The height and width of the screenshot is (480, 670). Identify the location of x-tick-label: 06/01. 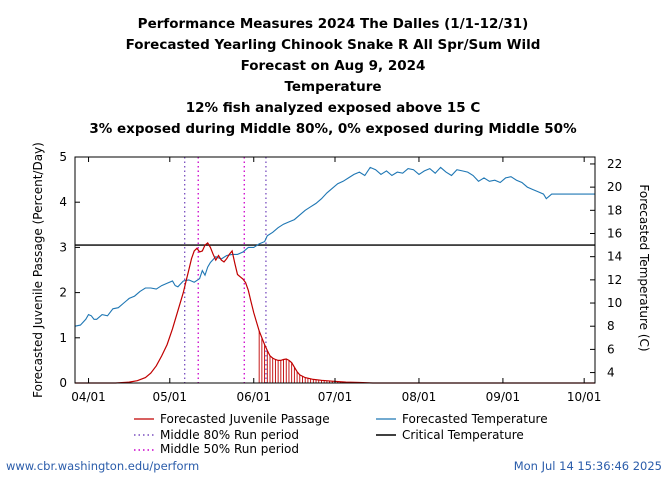
(253, 397).